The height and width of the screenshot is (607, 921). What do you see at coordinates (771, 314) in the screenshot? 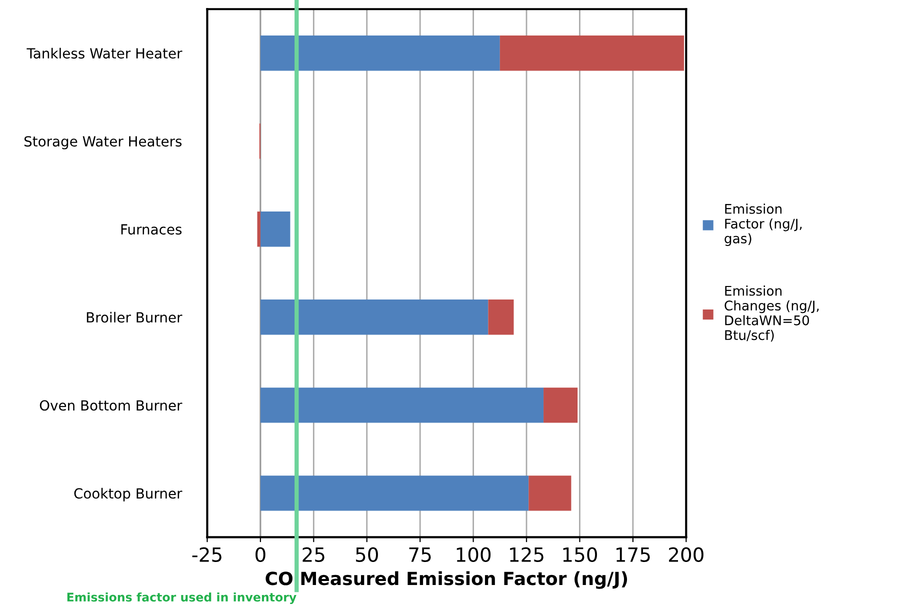
I see `legend-label: Emission Changes (ng/J, DeltaWN=50 Btu/scf)` at bounding box center [771, 314].